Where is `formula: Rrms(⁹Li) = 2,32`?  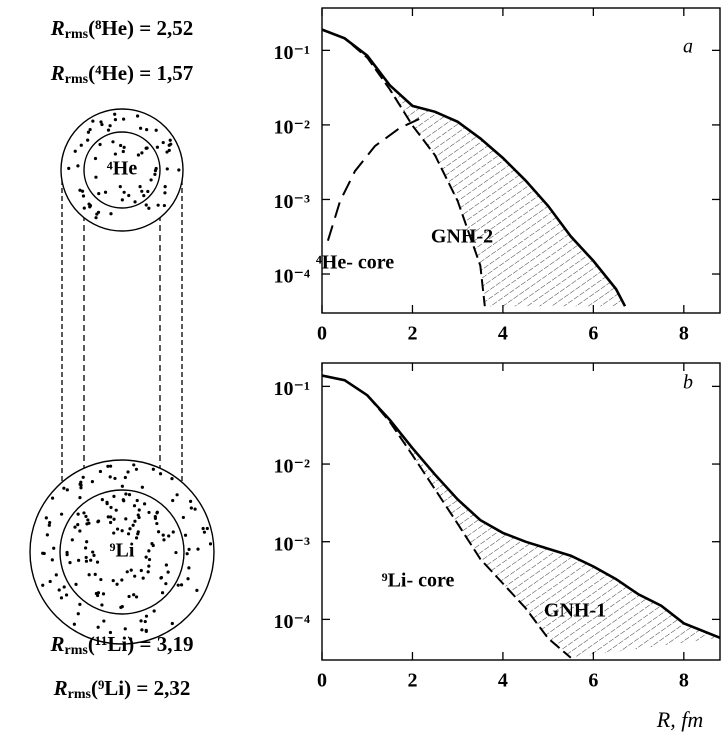
formula: Rrms(⁹Li) = 2,32 is located at coordinates (122, 689).